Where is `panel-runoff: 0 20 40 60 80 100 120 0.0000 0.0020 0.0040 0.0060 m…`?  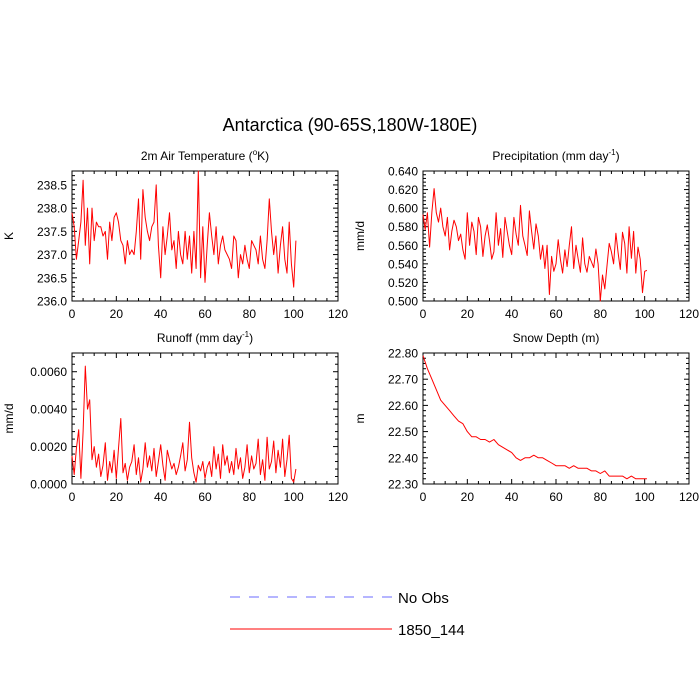
panel-runoff: 0 20 40 60 80 100 120 0.0000 0.0020 0.0040 0.0060 m… is located at coordinates (175, 417).